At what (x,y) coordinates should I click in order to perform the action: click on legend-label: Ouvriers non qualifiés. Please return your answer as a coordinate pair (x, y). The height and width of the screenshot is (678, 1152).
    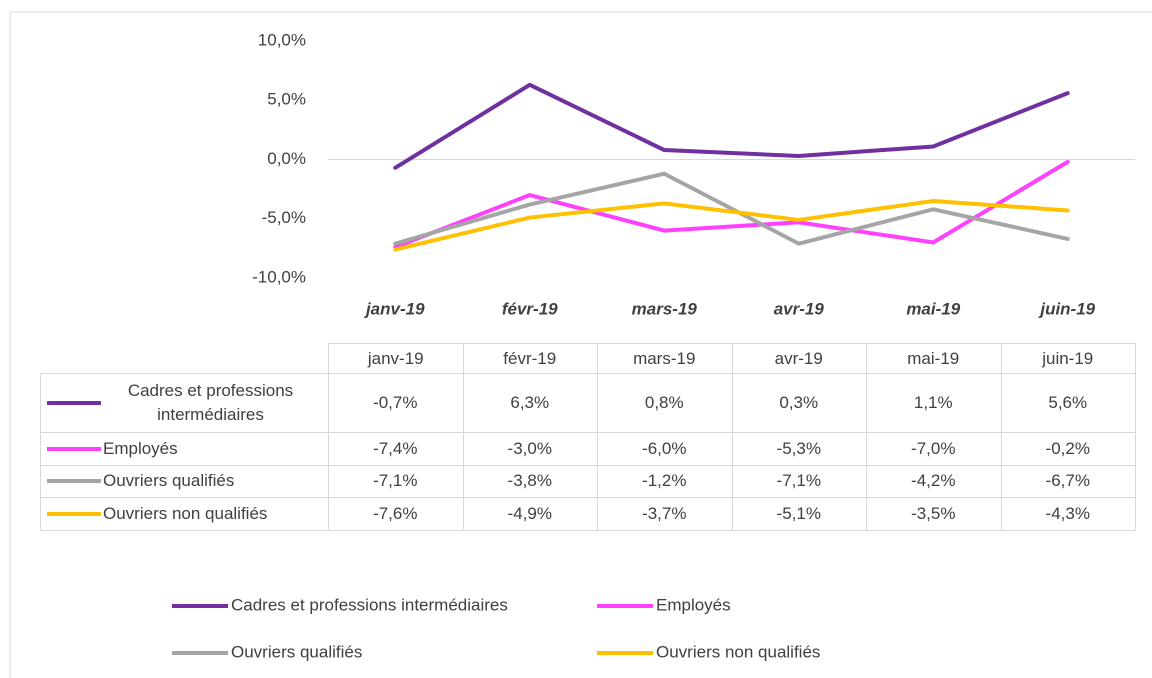
    Looking at the image, I should click on (738, 651).